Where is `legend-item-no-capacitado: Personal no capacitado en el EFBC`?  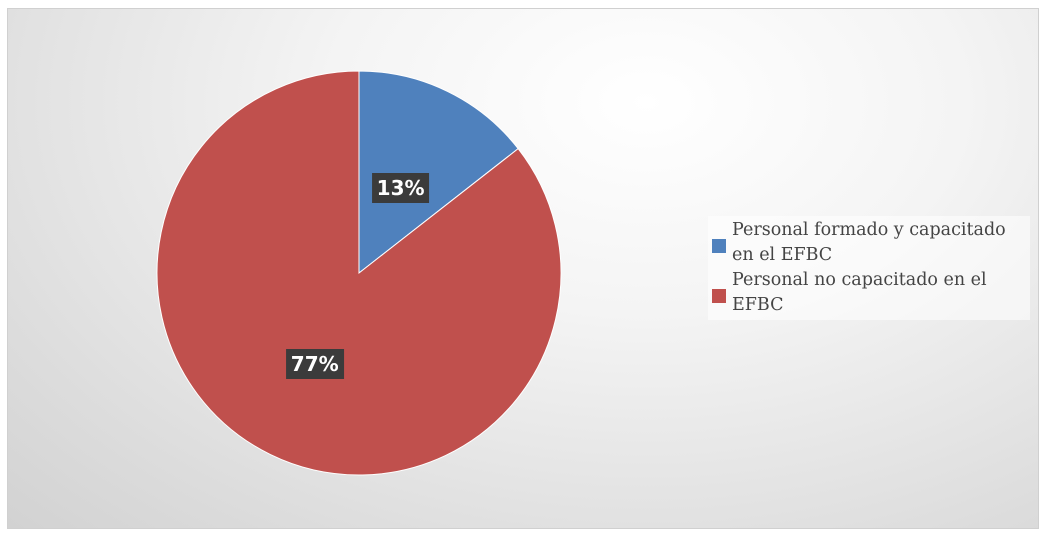
legend-item-no-capacitado: Personal no capacitado en el EFBC is located at coordinates (871, 293).